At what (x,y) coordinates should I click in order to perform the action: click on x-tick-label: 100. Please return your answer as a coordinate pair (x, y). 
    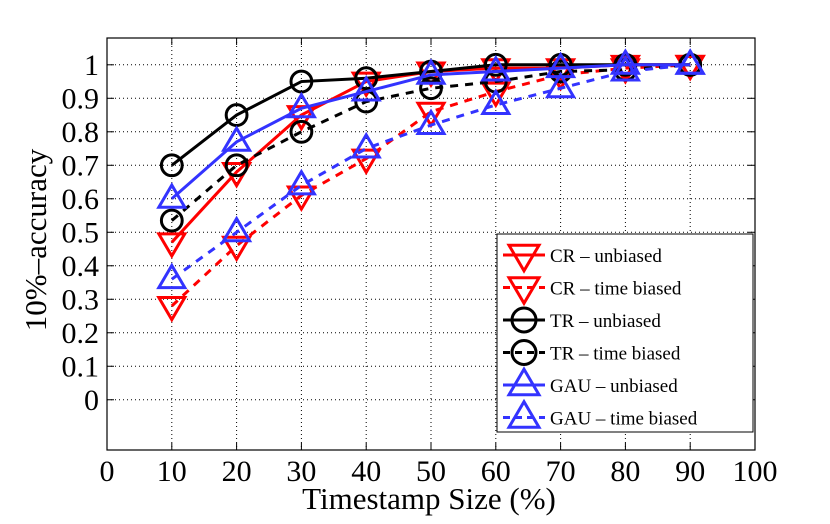
    Looking at the image, I should click on (755, 471).